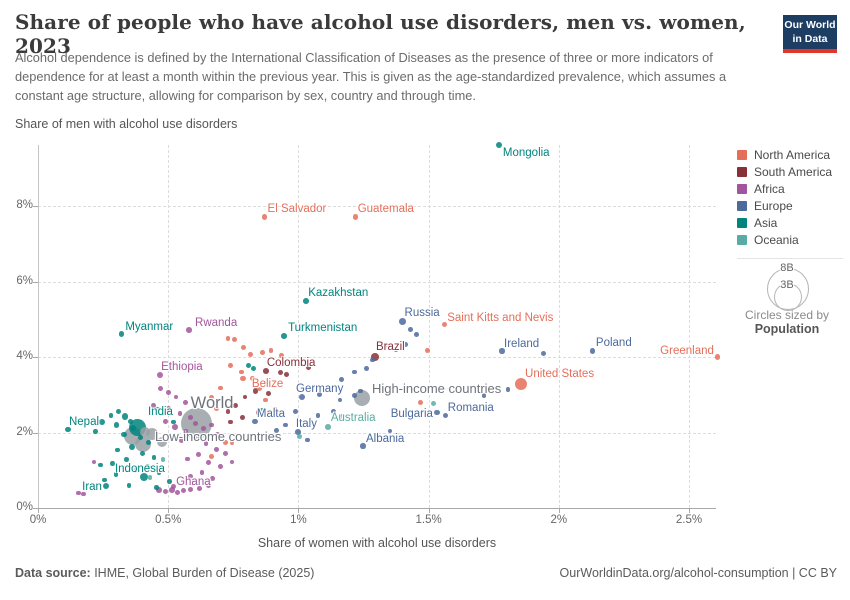 The height and width of the screenshot is (600, 850). What do you see at coordinates (291, 362) in the screenshot?
I see `point-label-colombia: Colombia` at bounding box center [291, 362].